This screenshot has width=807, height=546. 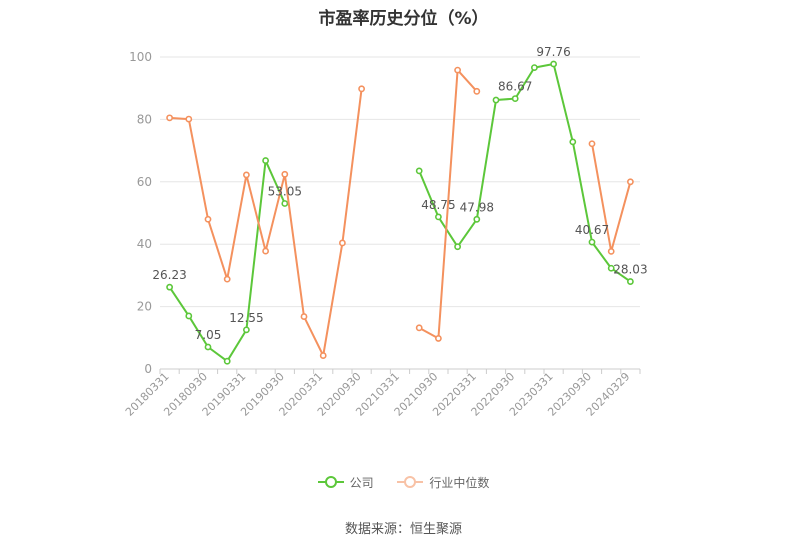 What do you see at coordinates (140, 57) in the screenshot?
I see `y-tick-label: 100` at bounding box center [140, 57].